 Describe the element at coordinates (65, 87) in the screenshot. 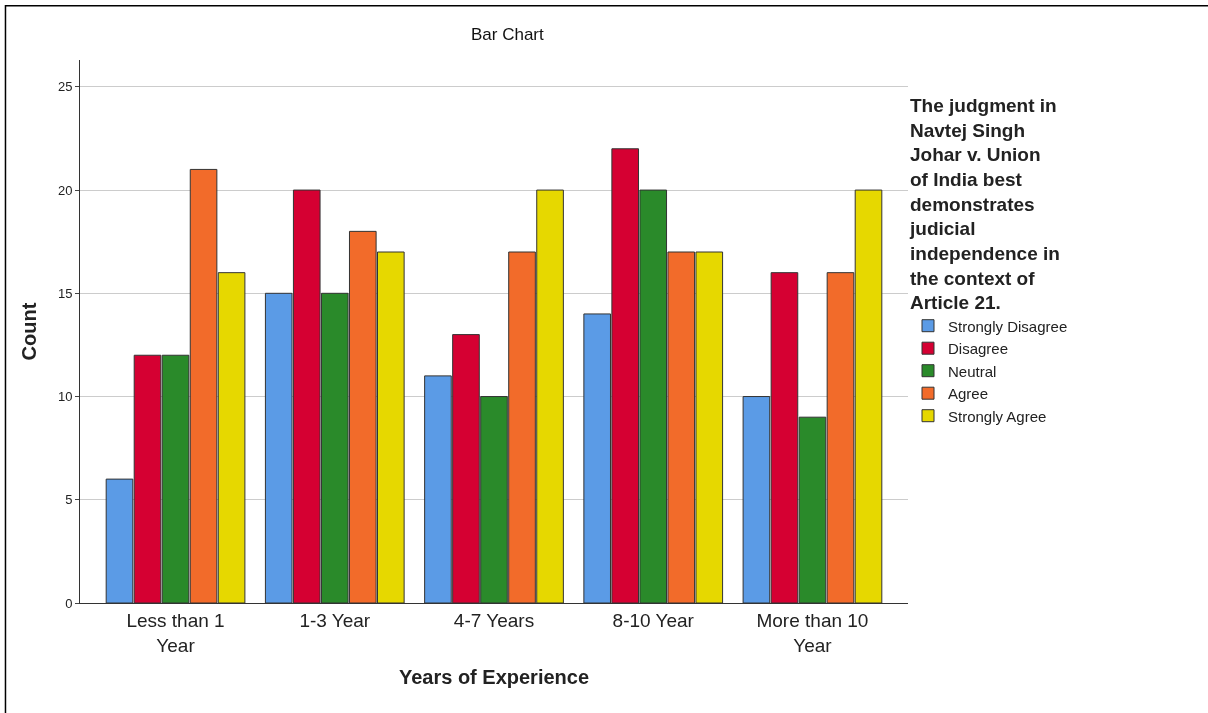

I see `y-tick-label: 25` at that location.